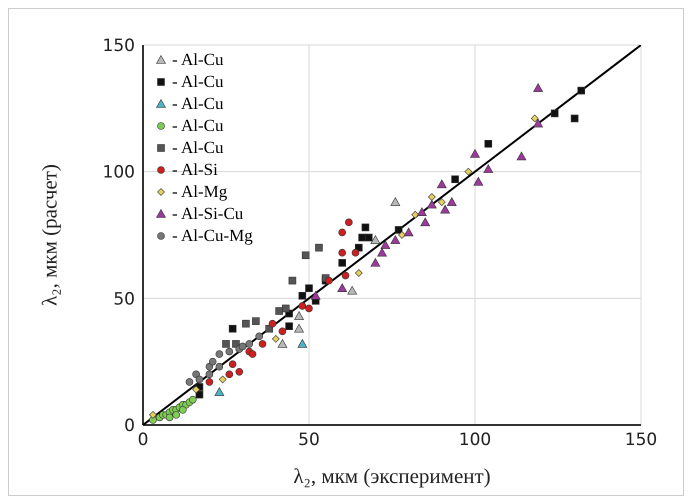  I want to click on y-tick-label: 100, so click(118, 172).